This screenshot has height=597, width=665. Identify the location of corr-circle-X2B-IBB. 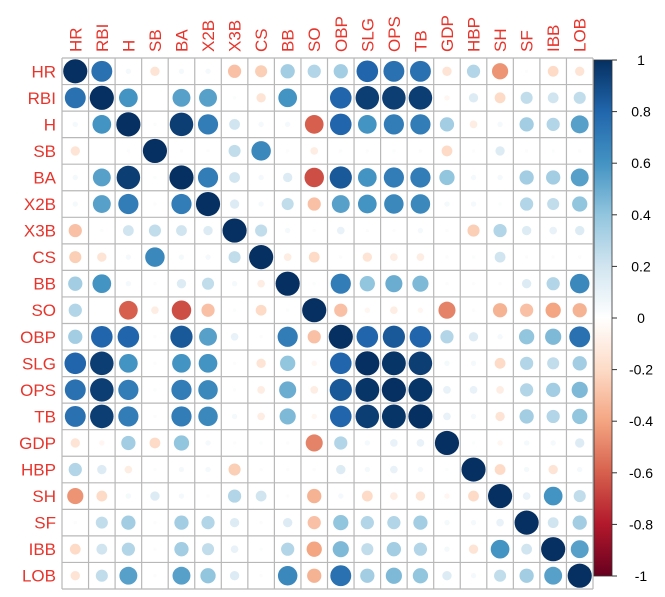
(553, 204).